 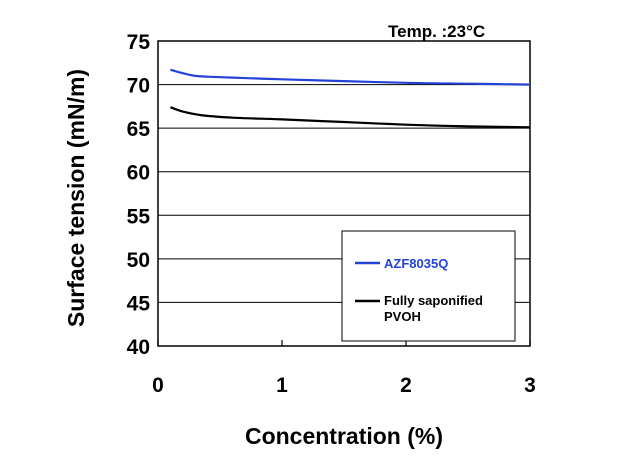 What do you see at coordinates (344, 436) in the screenshot?
I see `x-axis-title: Concentration (%)` at bounding box center [344, 436].